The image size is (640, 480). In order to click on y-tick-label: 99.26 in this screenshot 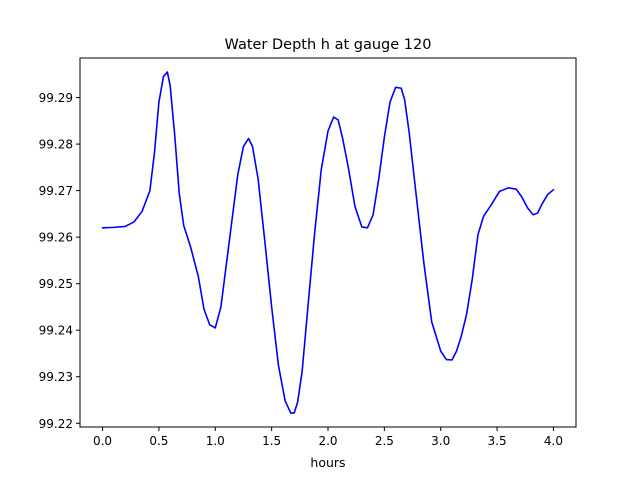, I will do `click(56, 238)`.